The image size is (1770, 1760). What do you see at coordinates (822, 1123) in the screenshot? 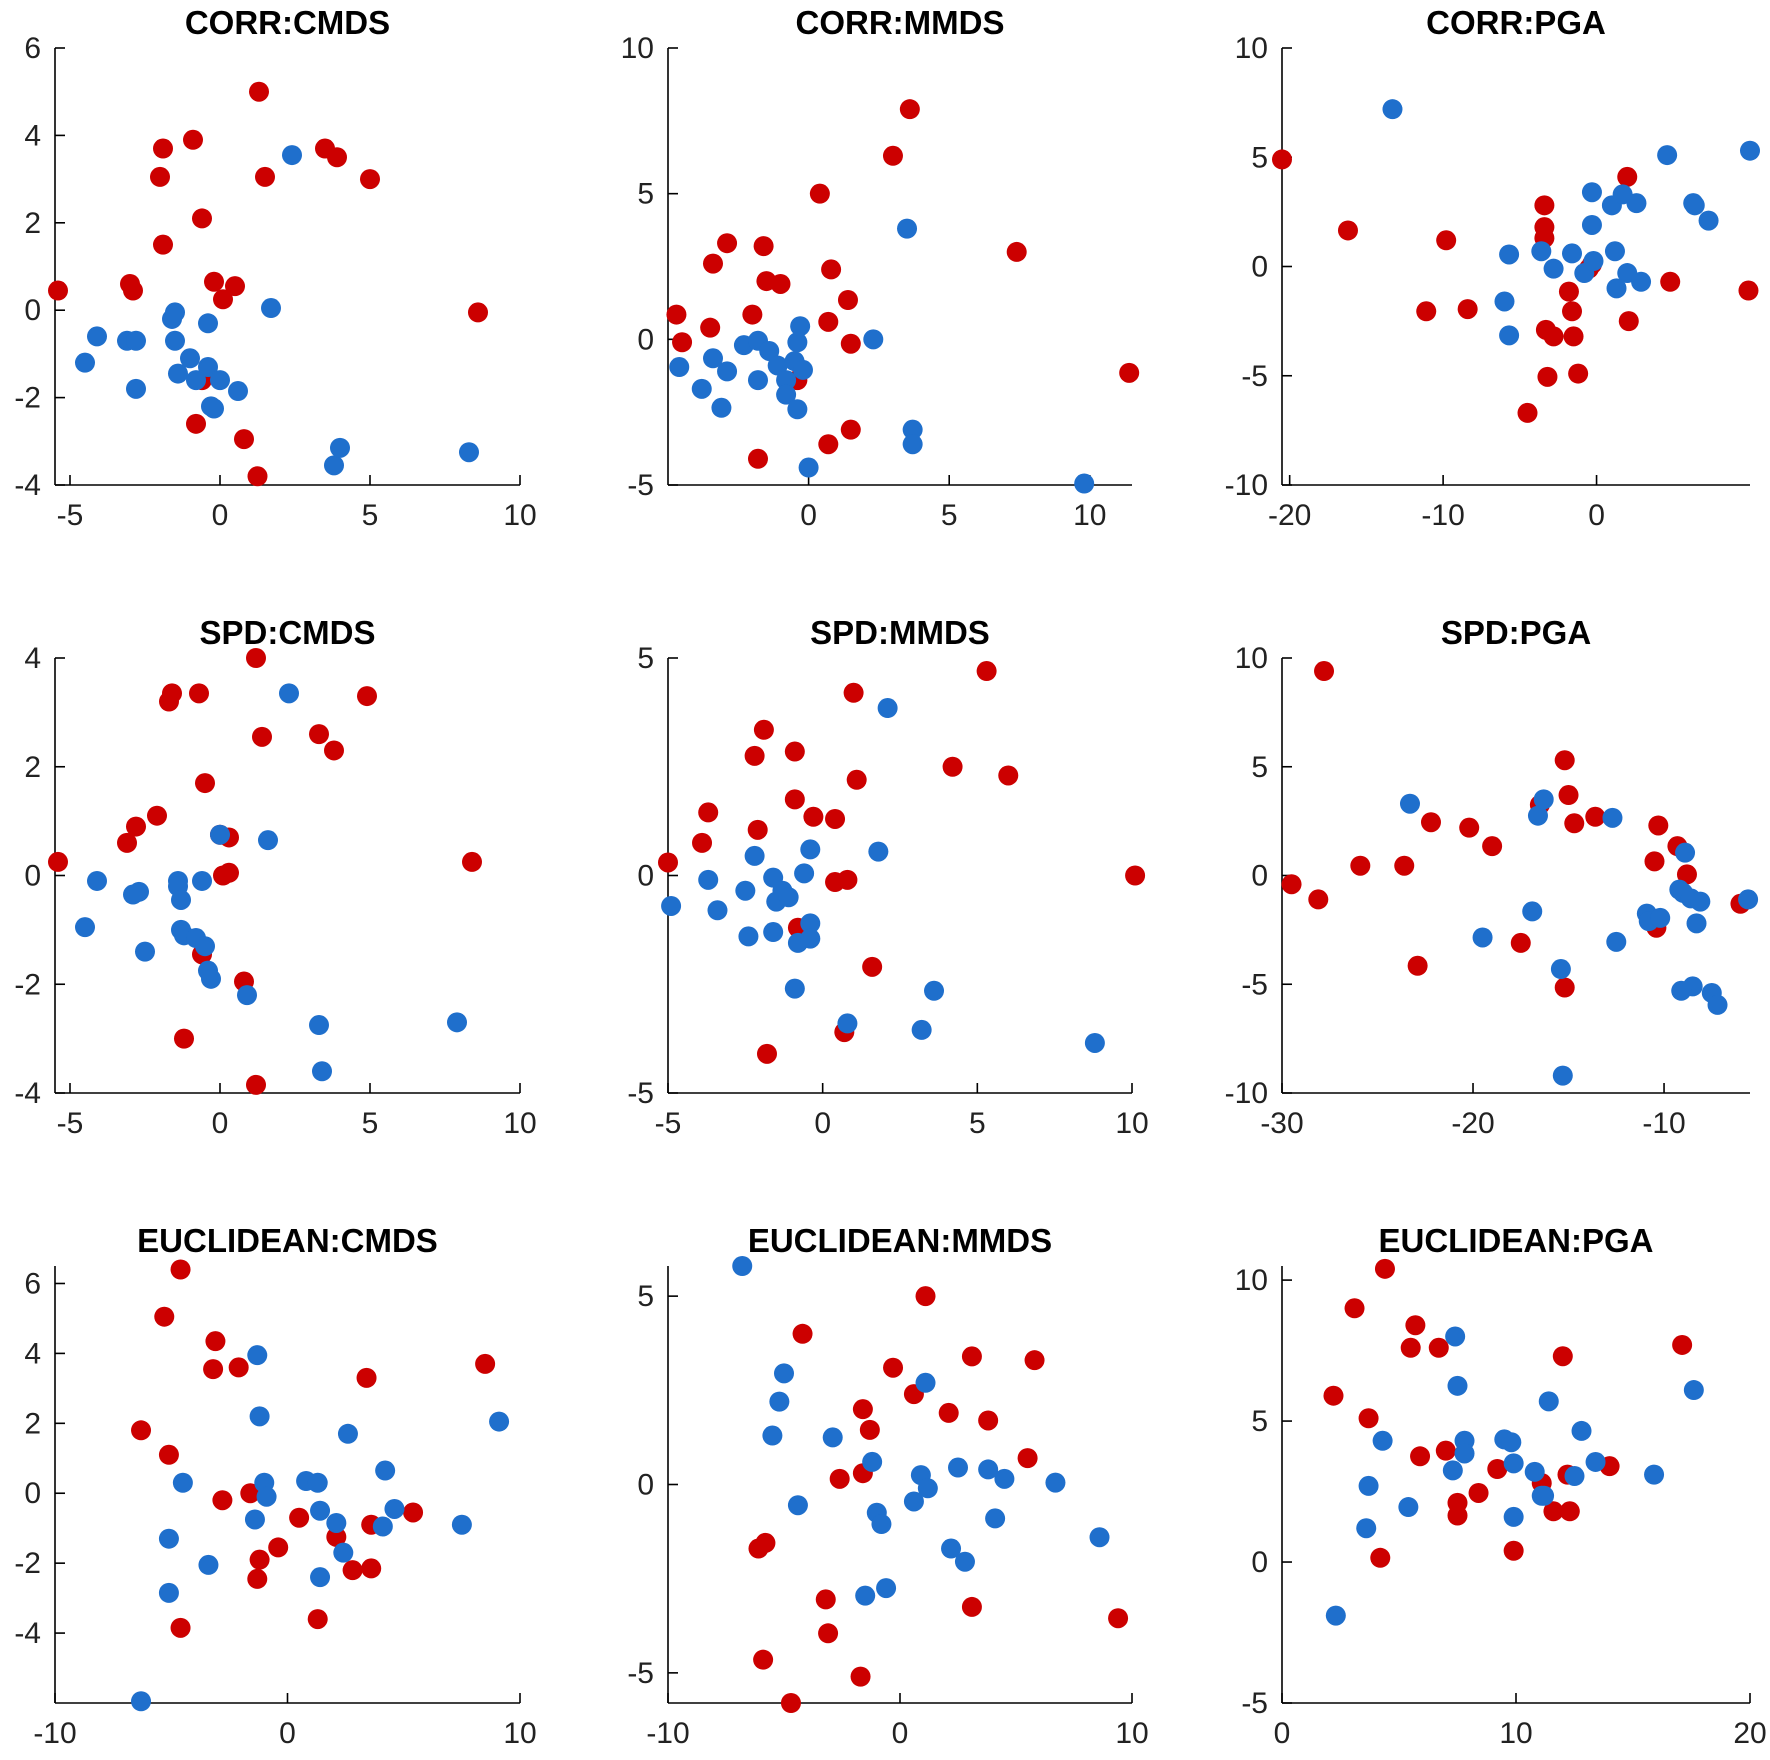
I see `x-tick-label: 0` at bounding box center [822, 1123].